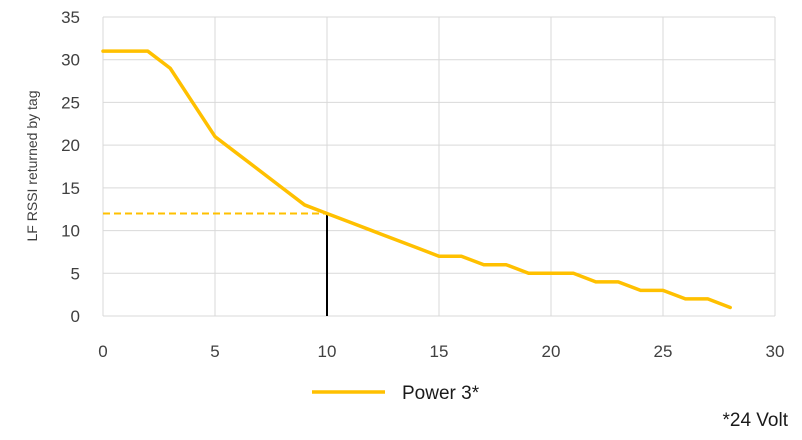 The height and width of the screenshot is (440, 802). Describe the element at coordinates (70, 145) in the screenshot. I see `y-tick-label-20: 20` at that location.